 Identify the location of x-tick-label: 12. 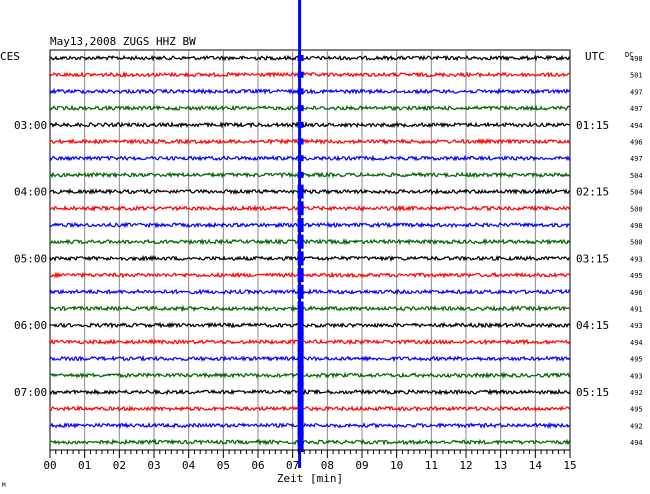
(465, 465).